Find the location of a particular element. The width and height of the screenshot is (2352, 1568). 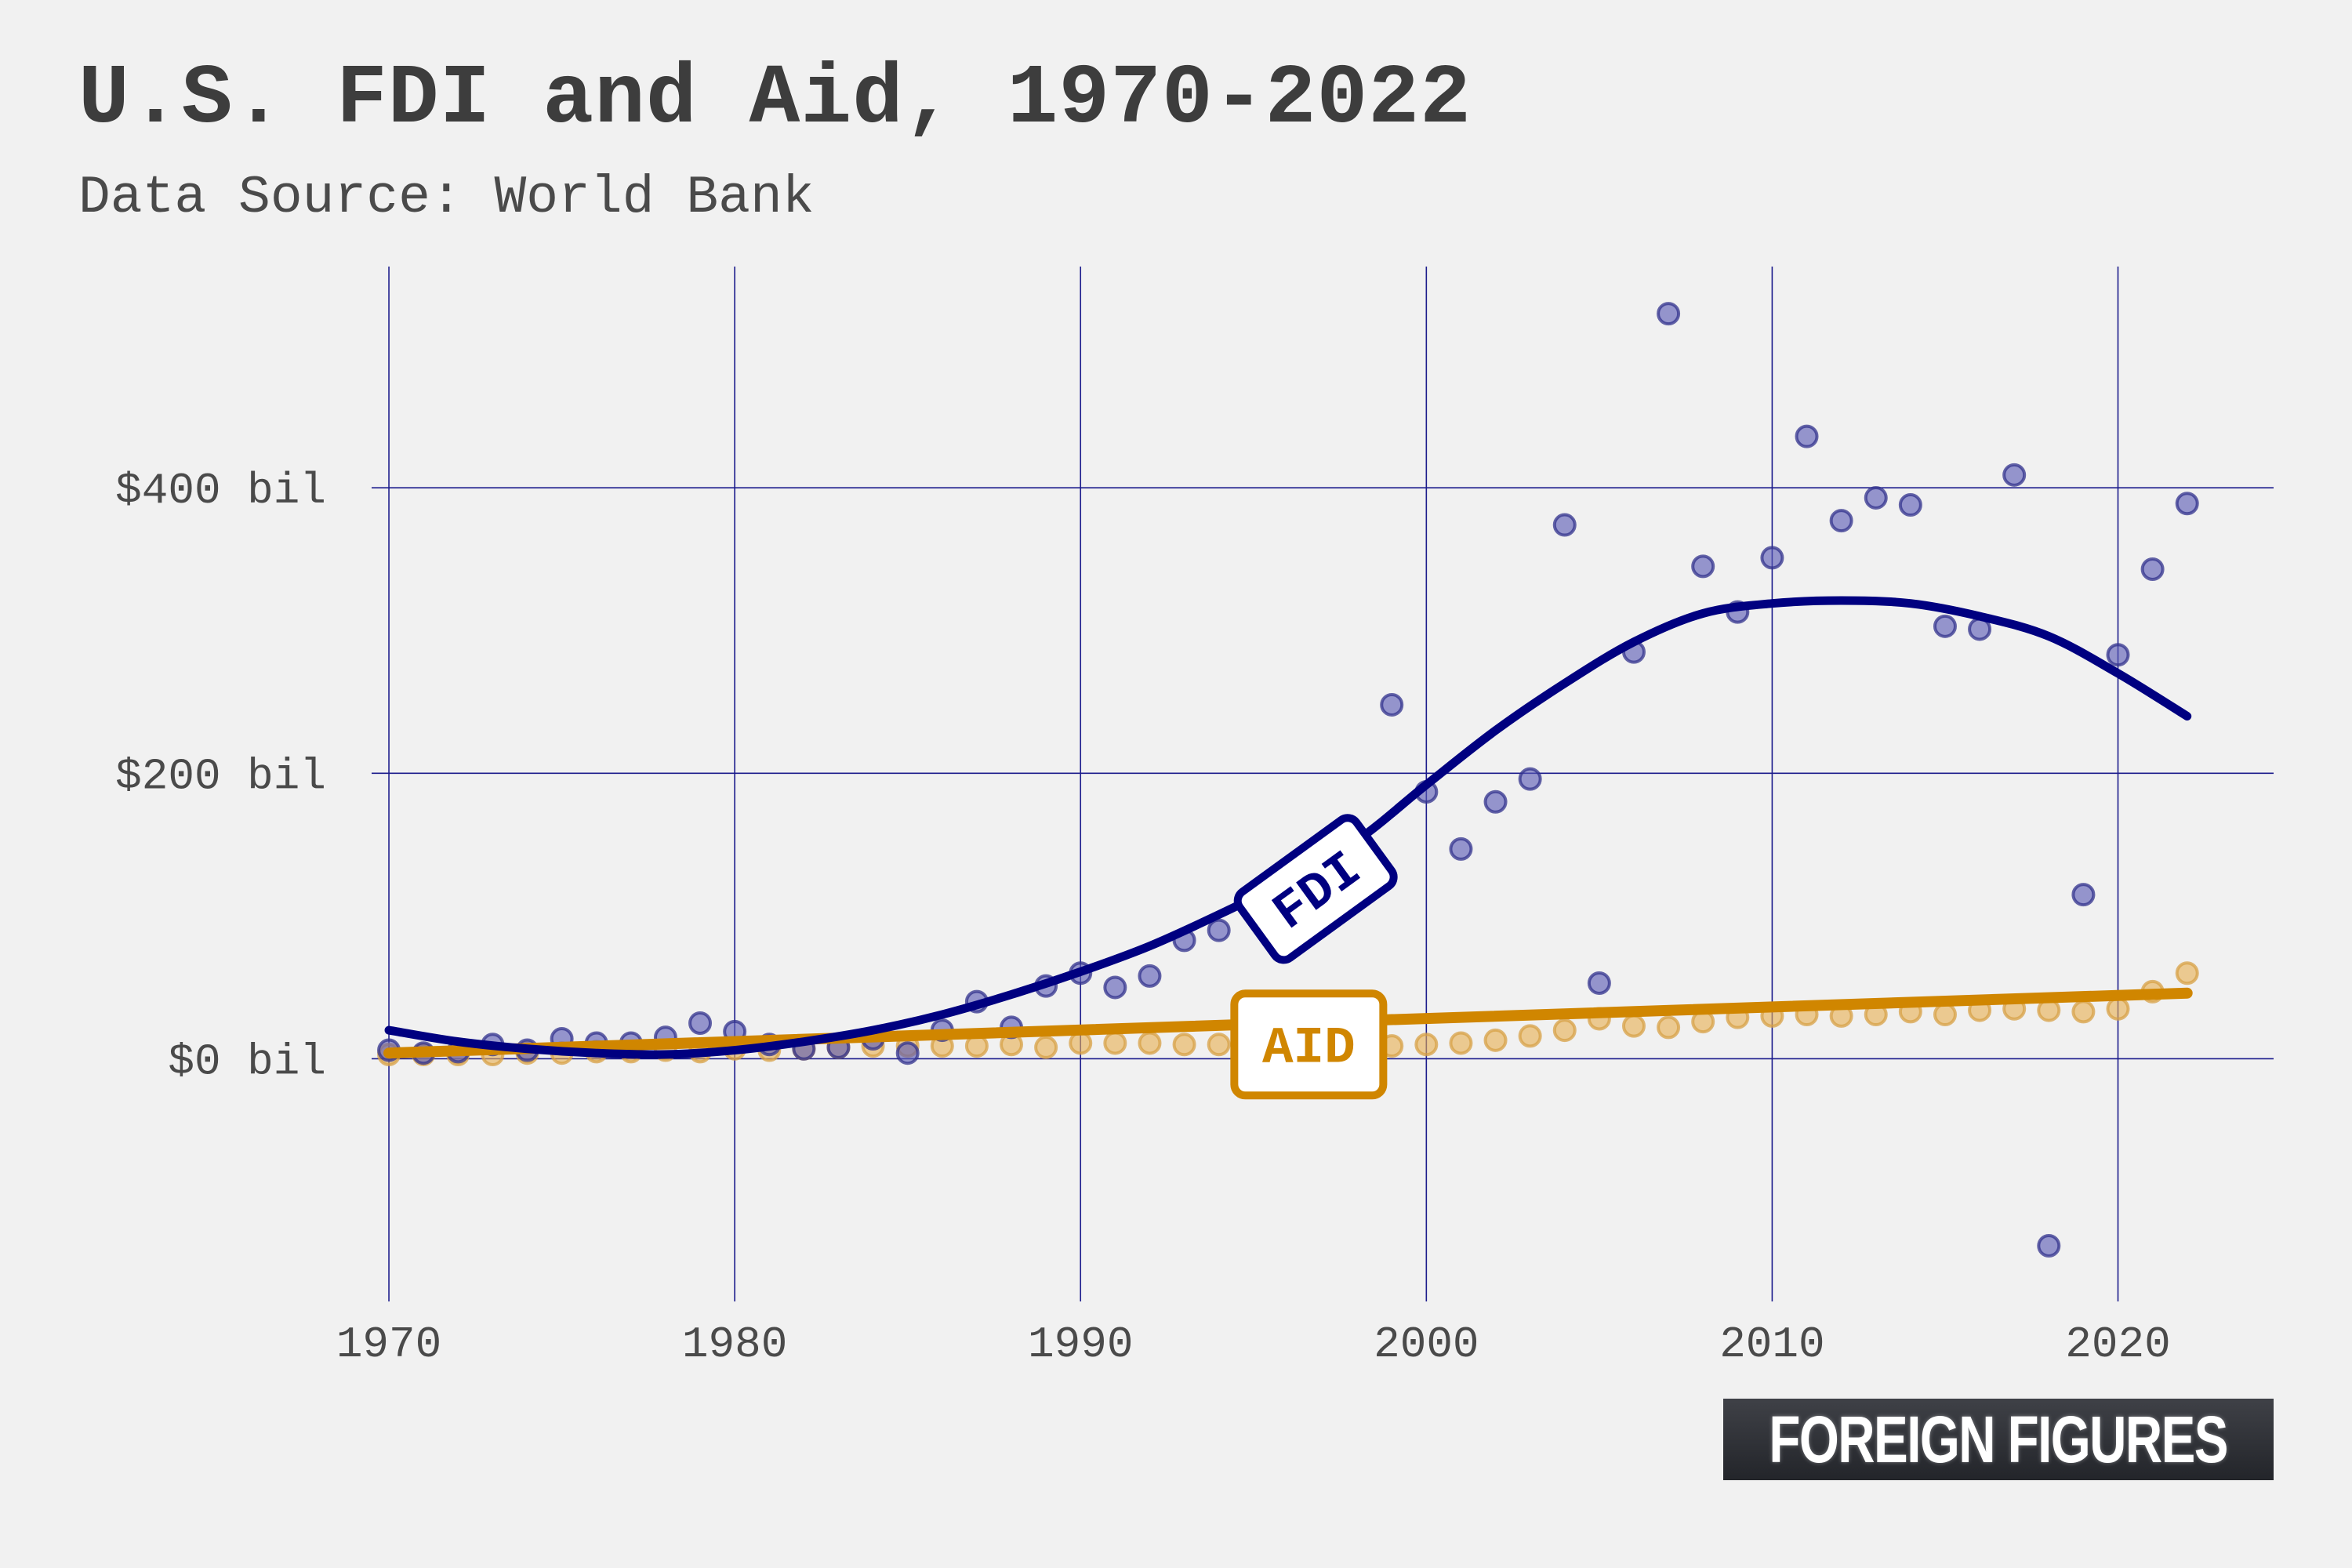

fdi-label-box is located at coordinates (1315, 889).